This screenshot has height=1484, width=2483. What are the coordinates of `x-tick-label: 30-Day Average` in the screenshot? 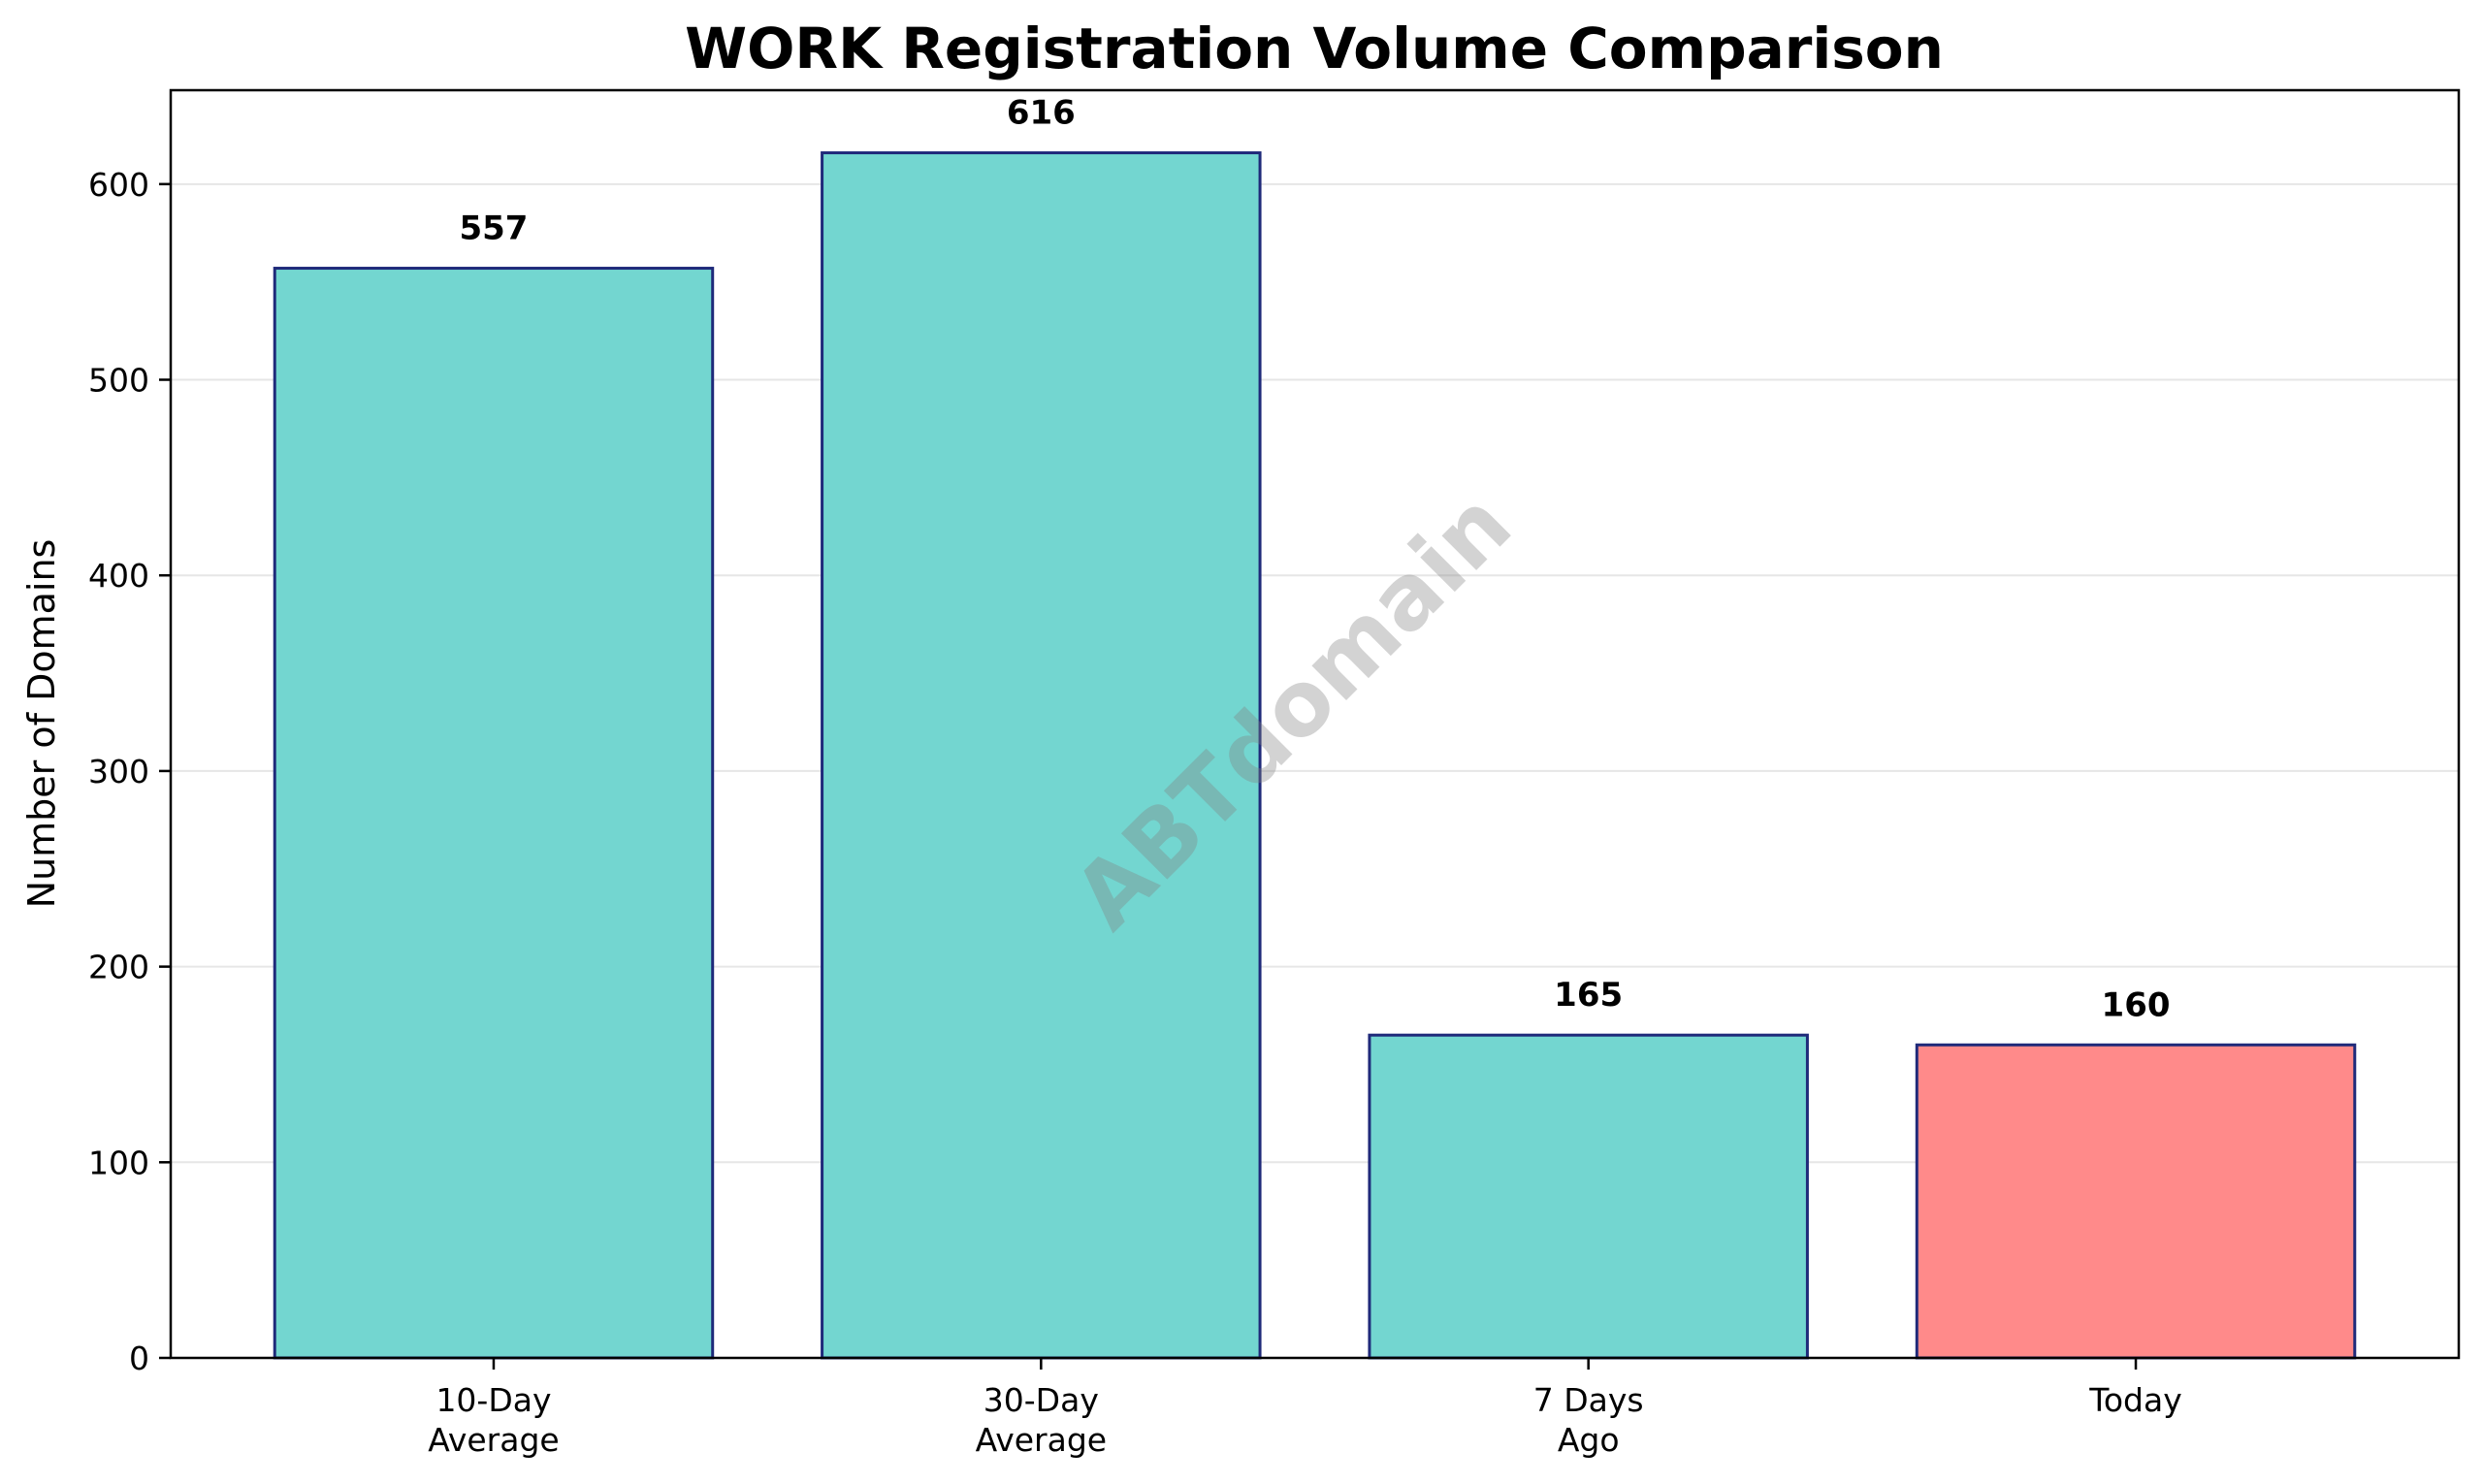 It's located at (1042, 1420).